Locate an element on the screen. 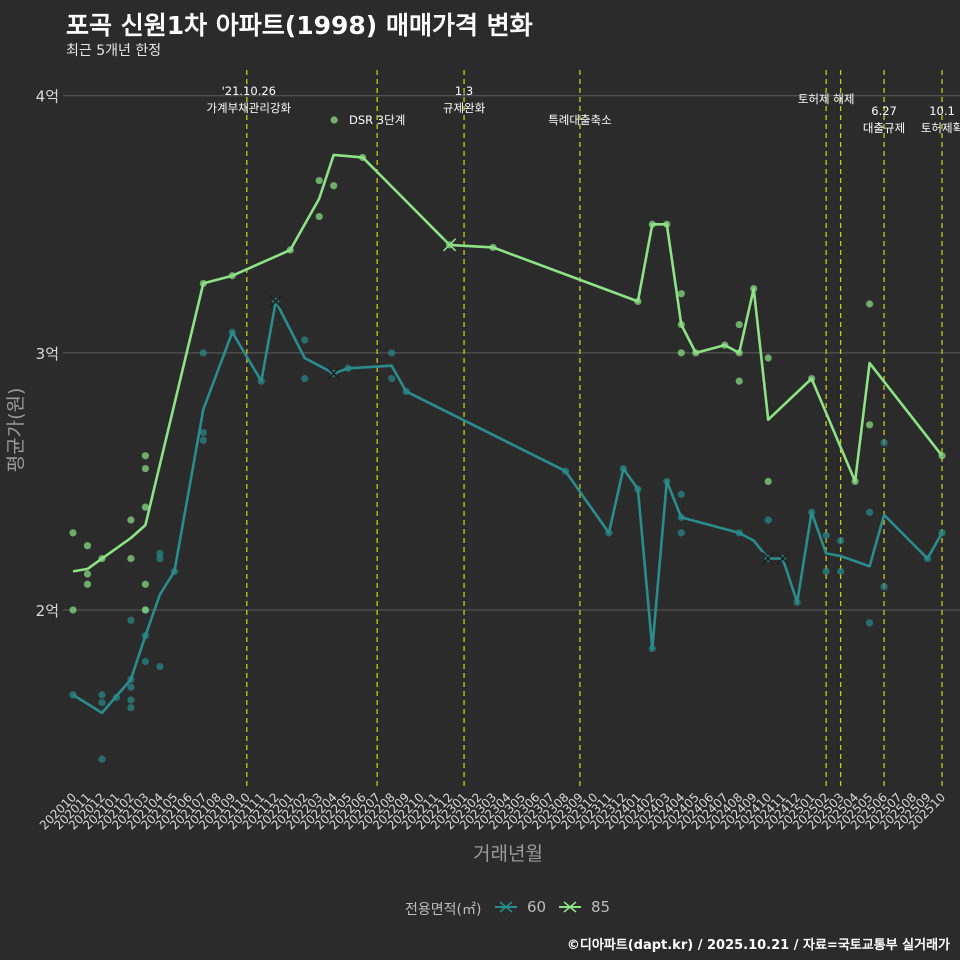 This screenshot has width=960, height=960. event-label: '21.10.26 is located at coordinates (249, 91).